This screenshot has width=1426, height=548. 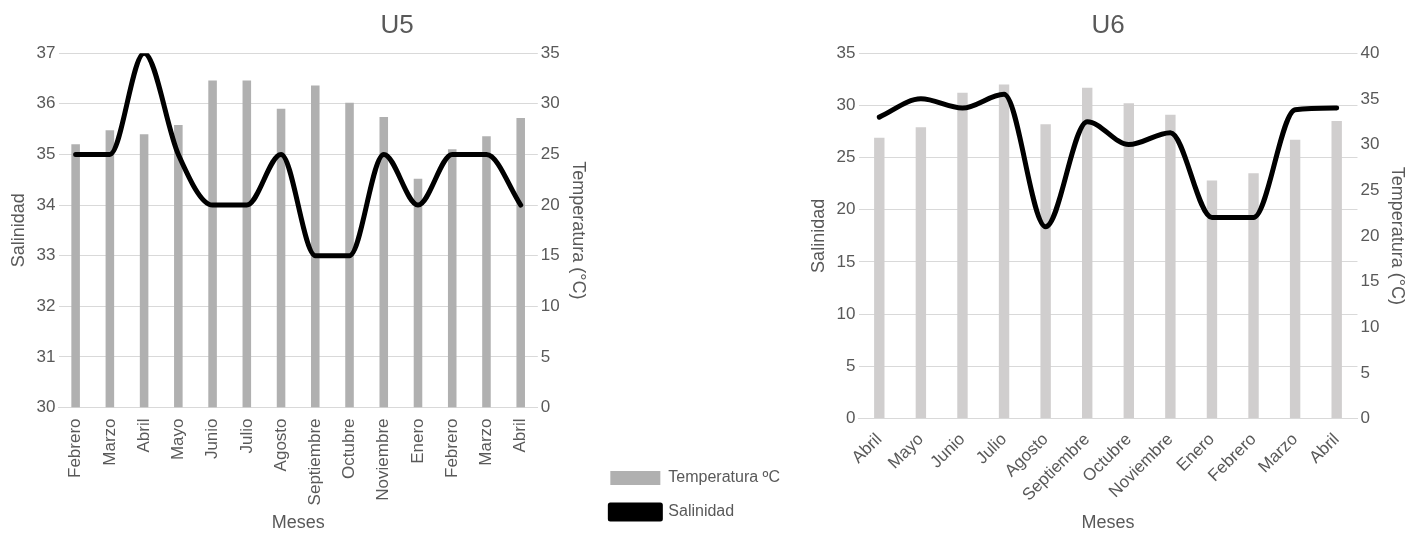 I want to click on x-tick-label: Agosto, so click(x=280, y=445).